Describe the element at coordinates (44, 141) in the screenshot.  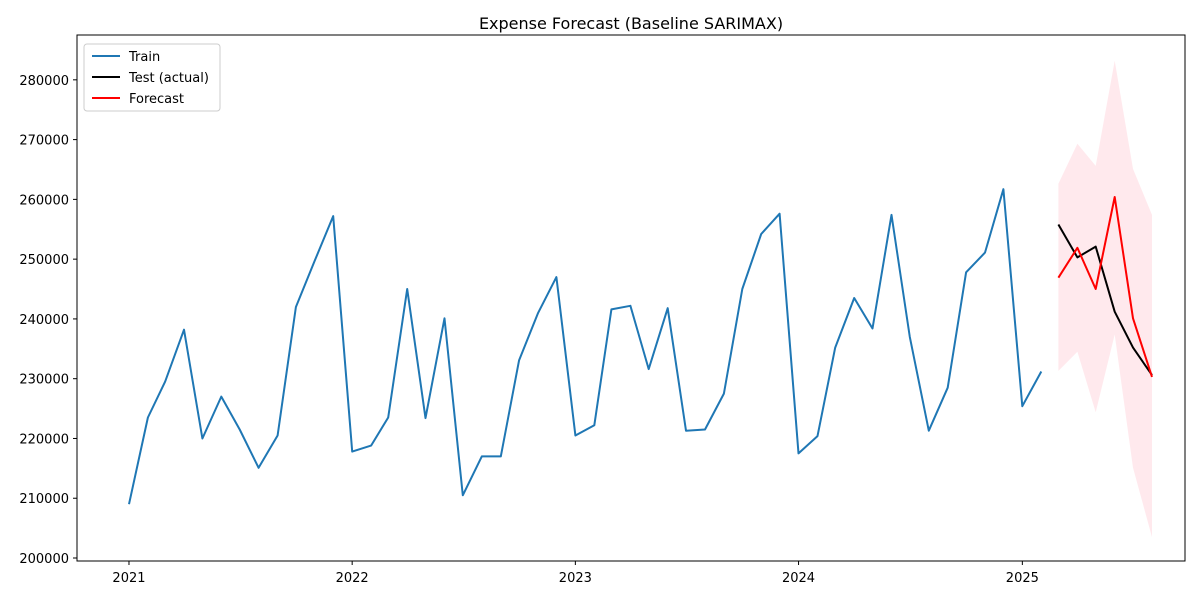
I see `y-tick-label: 270000` at that location.